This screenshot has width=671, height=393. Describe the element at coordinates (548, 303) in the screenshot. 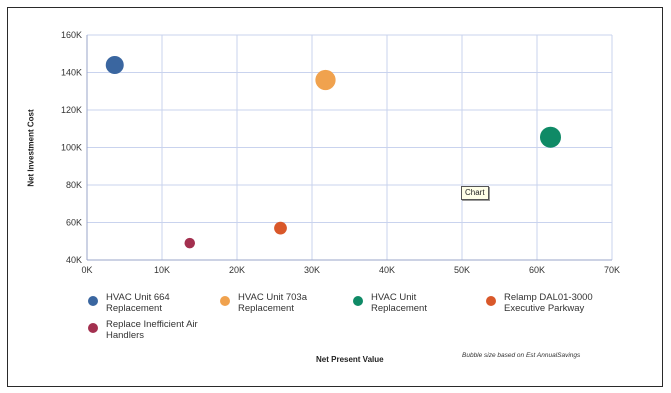

I see `legend-label: Relamp DAL01-3000 Executive Parkway` at that location.